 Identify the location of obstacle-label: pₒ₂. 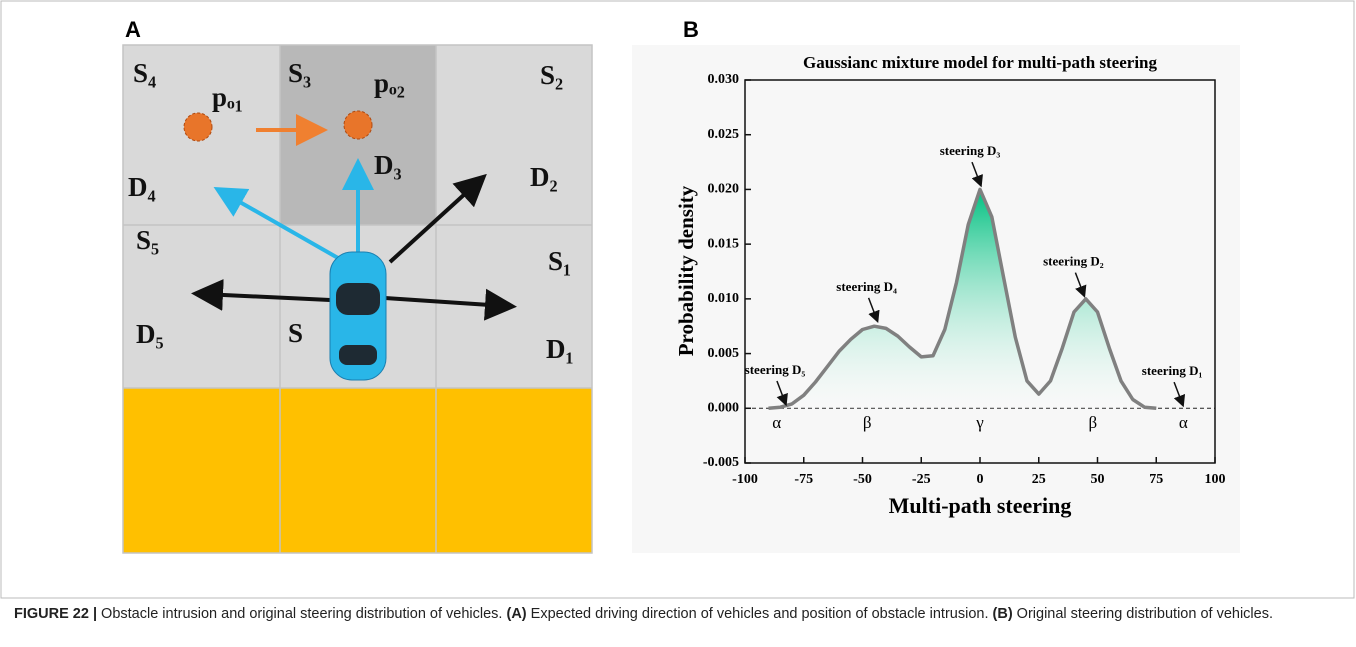
(389, 83).